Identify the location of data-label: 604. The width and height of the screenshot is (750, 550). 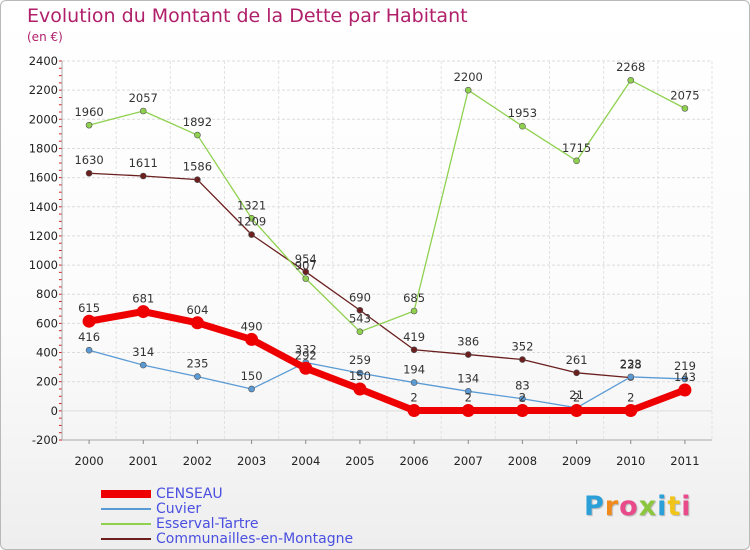
(197, 310).